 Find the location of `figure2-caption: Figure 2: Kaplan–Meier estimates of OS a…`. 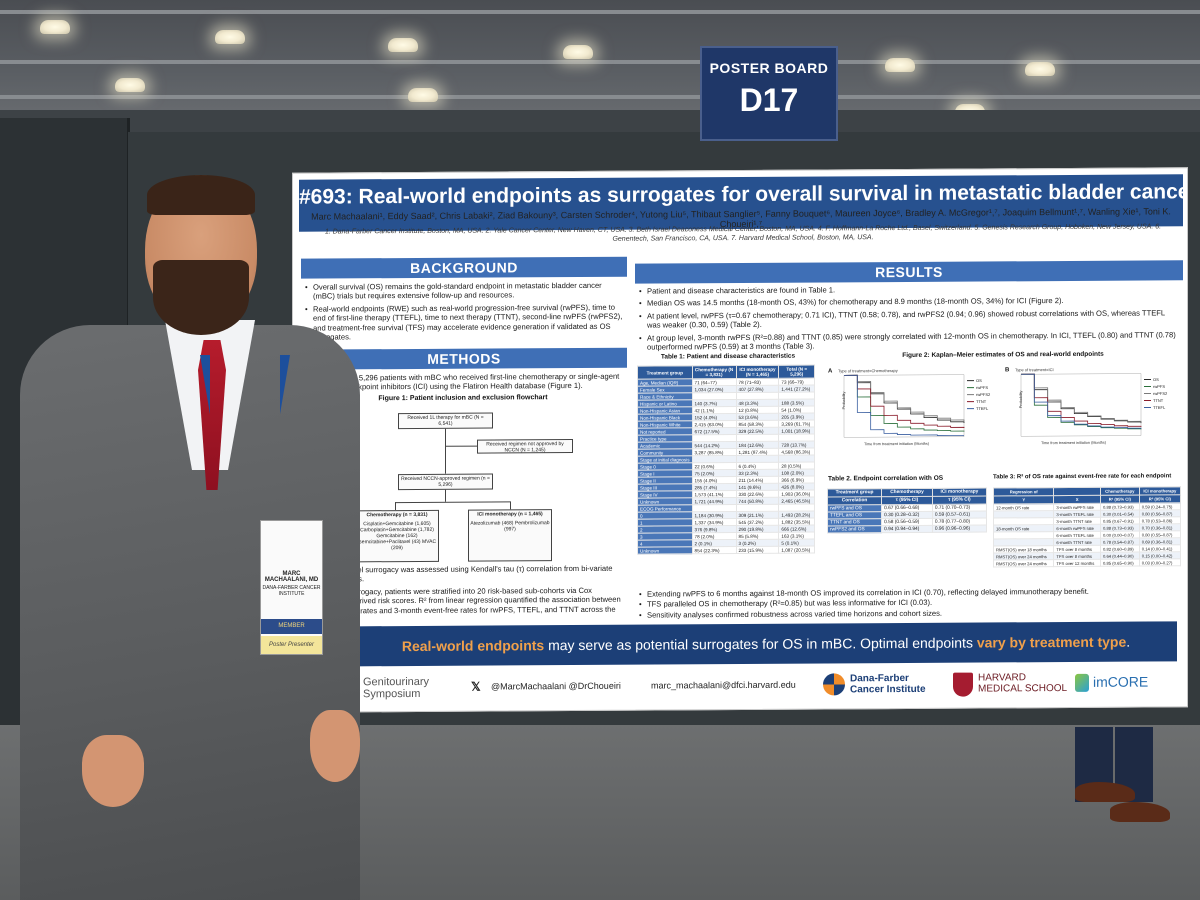

figure2-caption: Figure 2: Kaplan–Meier estimates of OS a… is located at coordinates (1003, 355).